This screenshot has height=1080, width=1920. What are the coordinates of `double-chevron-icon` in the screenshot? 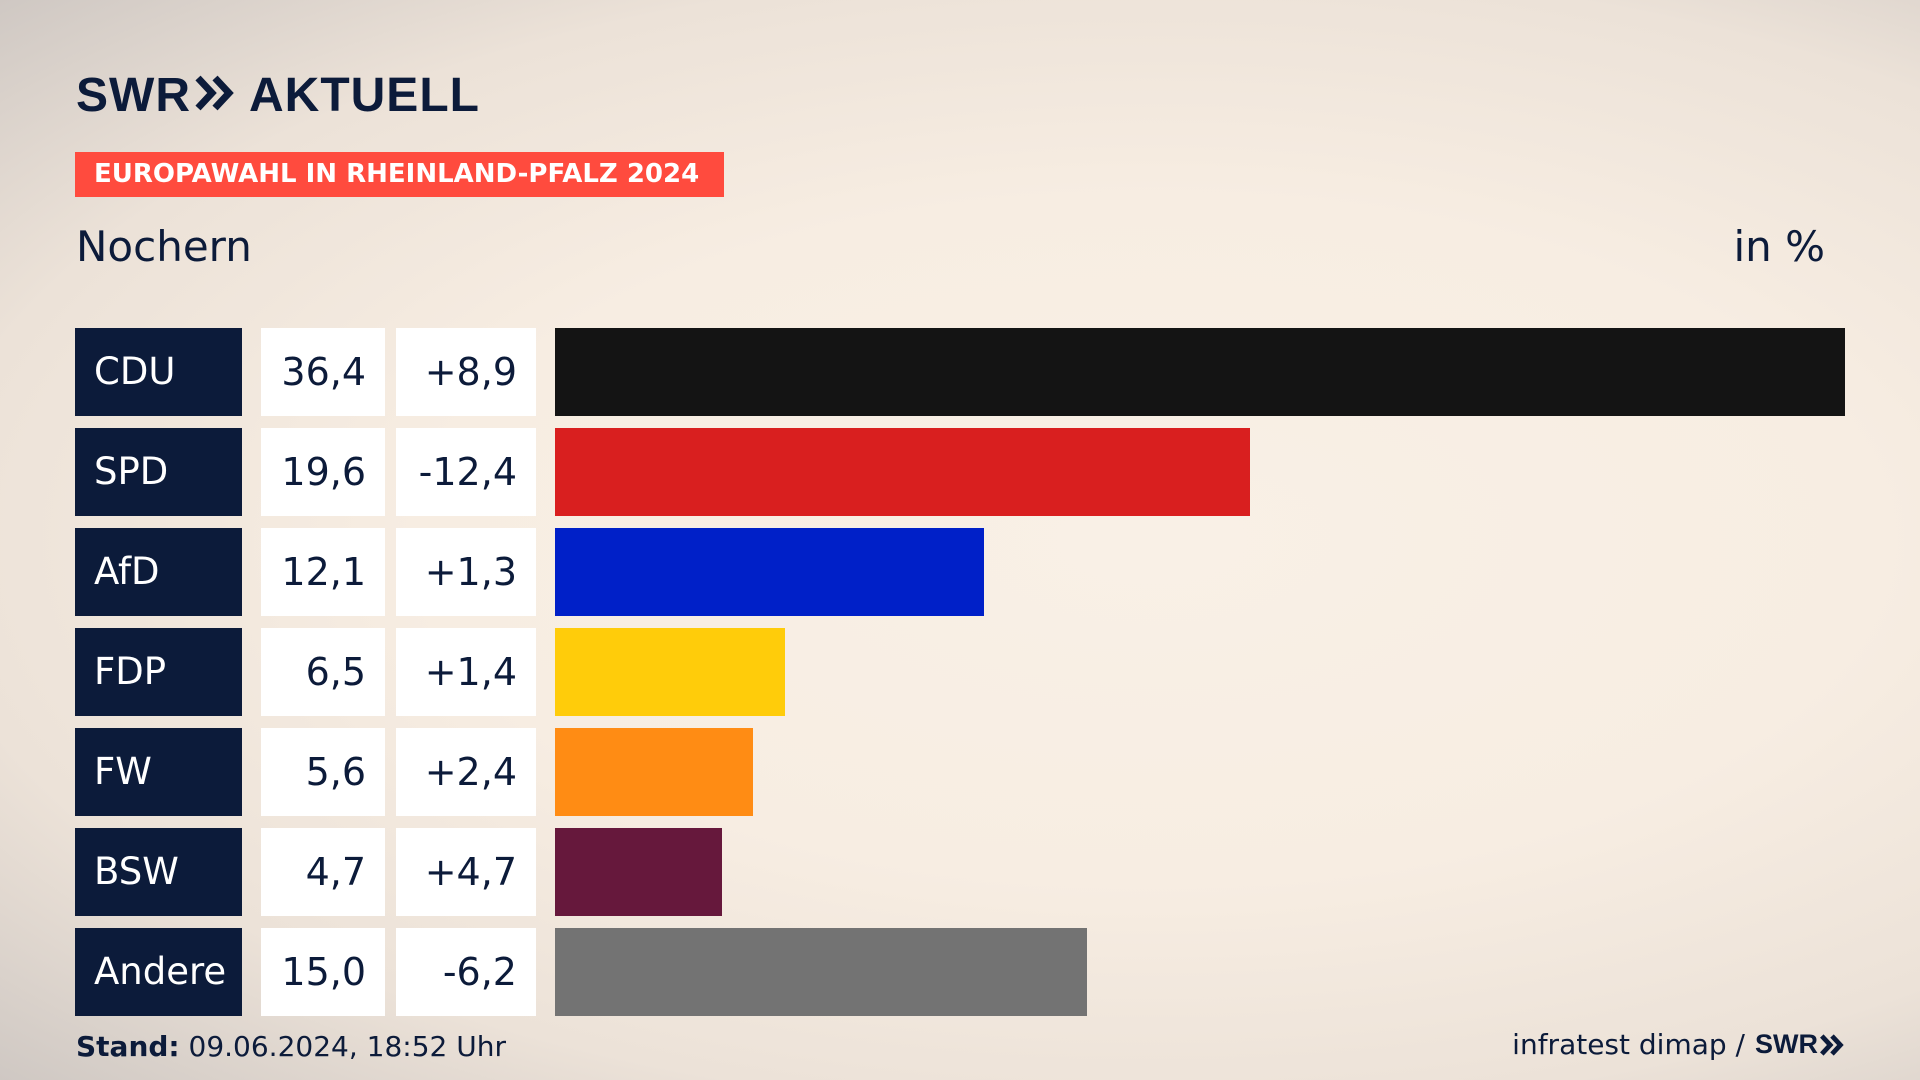 It's located at (215, 95).